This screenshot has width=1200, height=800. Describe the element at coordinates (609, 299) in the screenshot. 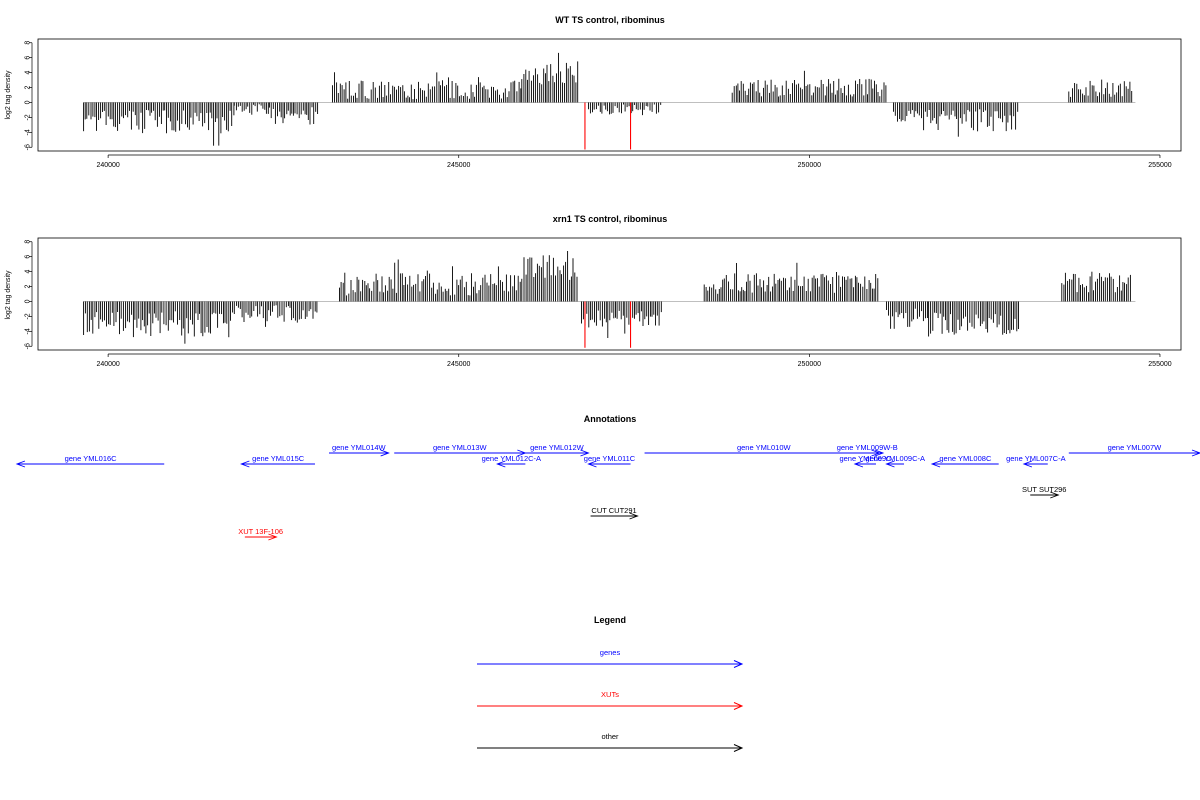

I see `xrn1-bars` at that location.